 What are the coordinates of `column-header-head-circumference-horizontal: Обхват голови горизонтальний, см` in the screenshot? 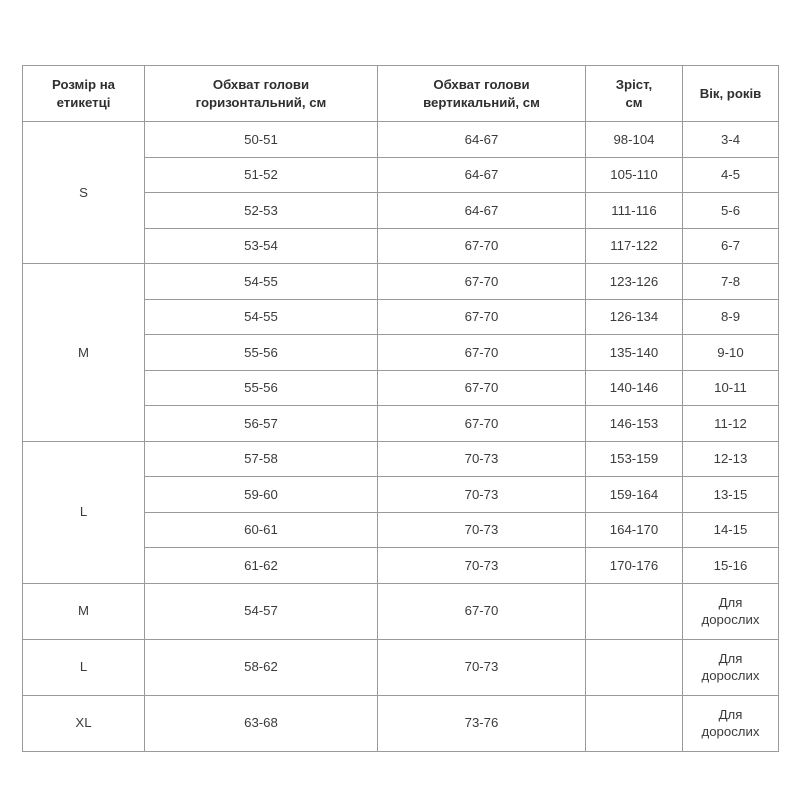 It's located at (261, 93).